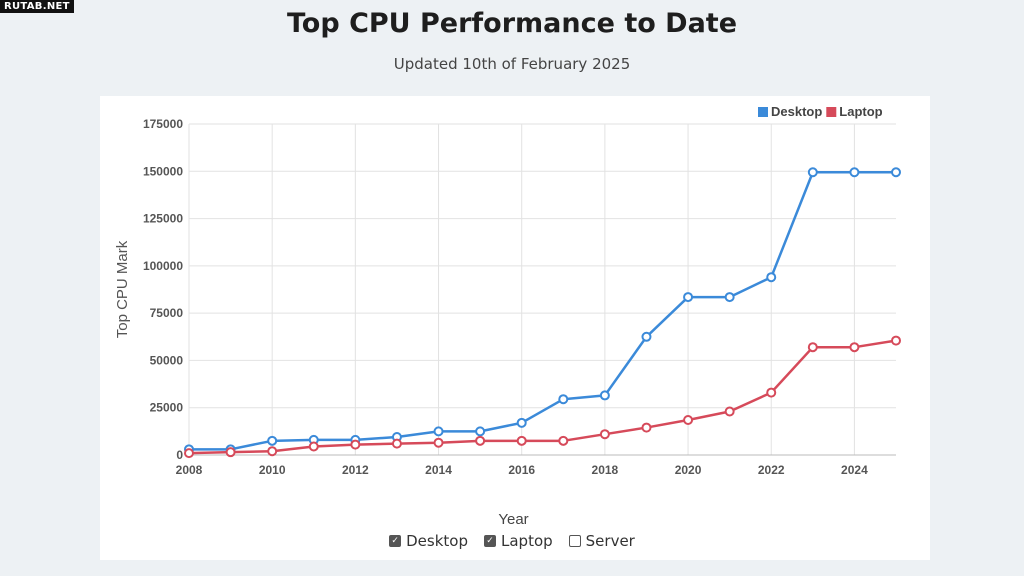 This screenshot has width=1024, height=576. What do you see at coordinates (163, 171) in the screenshot?
I see `y-tick-label: 150000` at bounding box center [163, 171].